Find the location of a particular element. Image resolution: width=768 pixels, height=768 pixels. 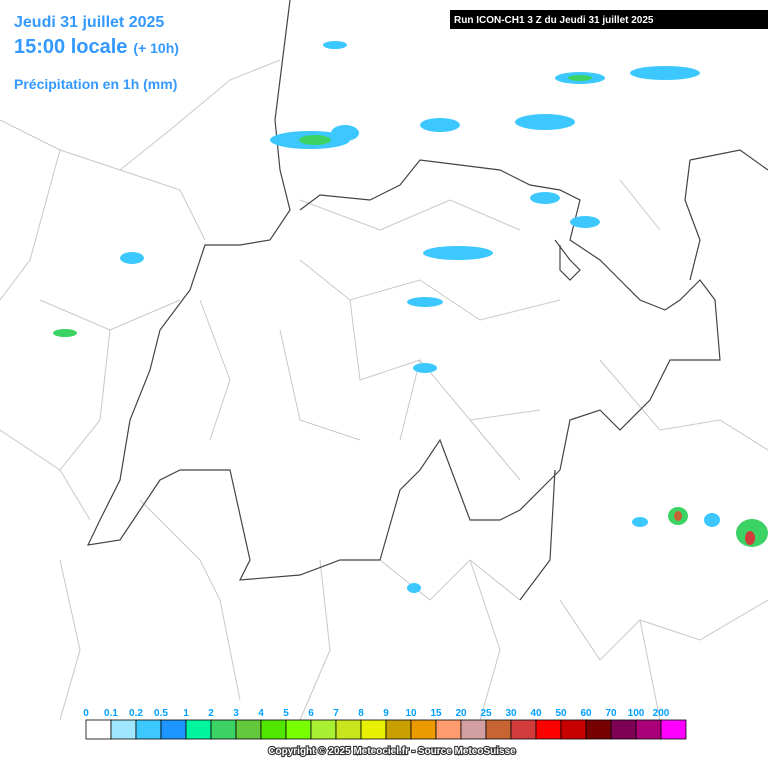

legend-label: 1 is located at coordinates (186, 713).